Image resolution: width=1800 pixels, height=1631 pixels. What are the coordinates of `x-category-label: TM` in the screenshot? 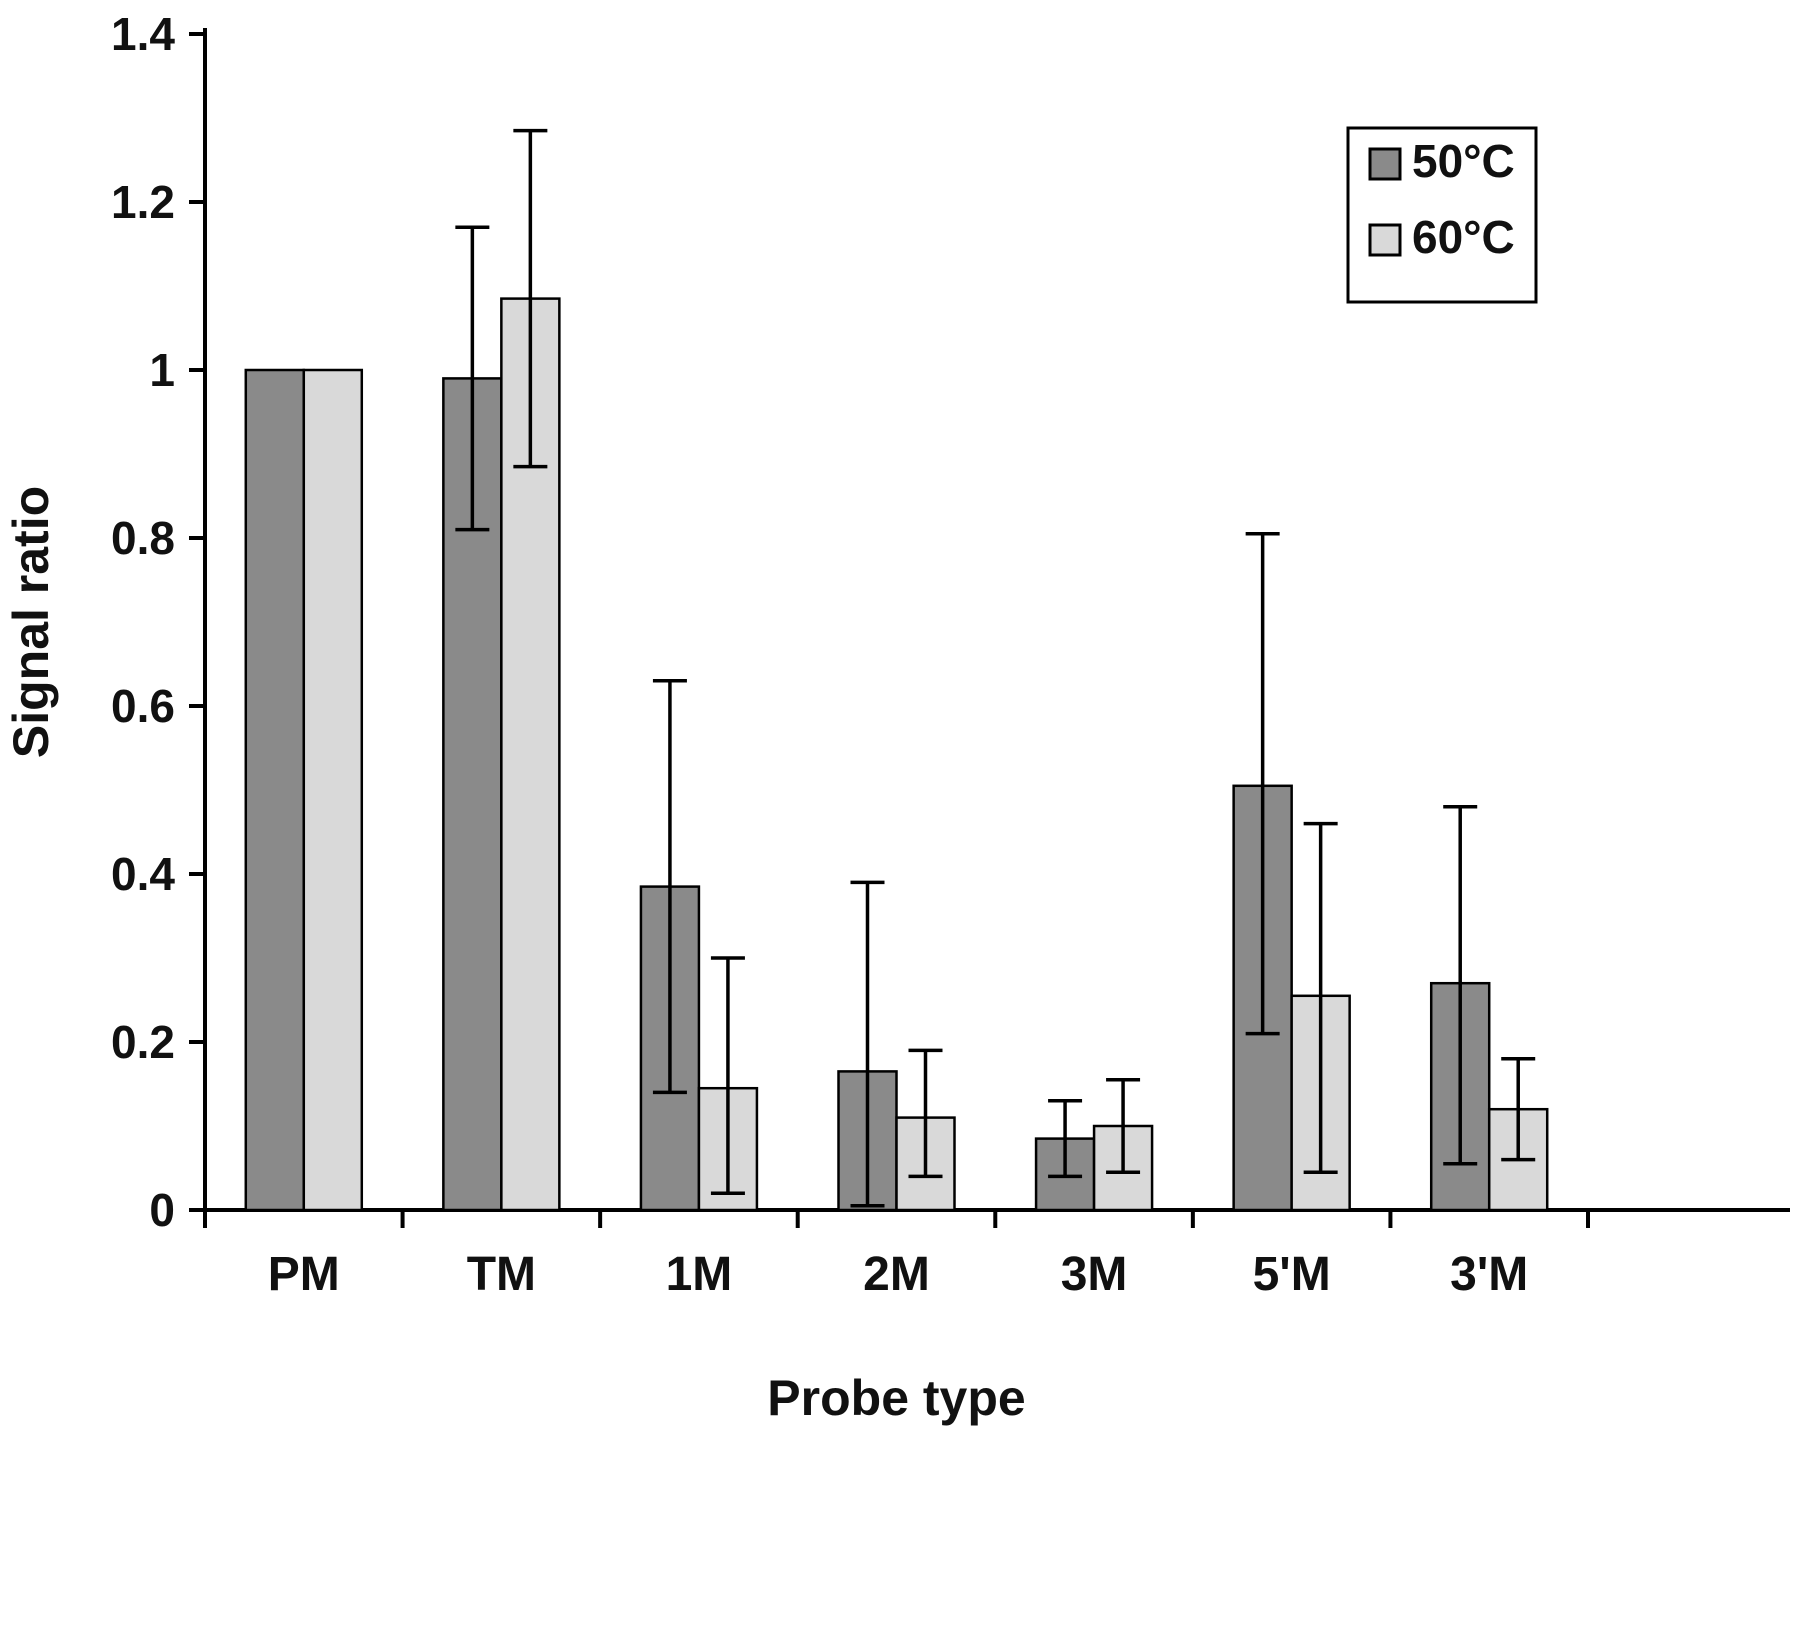 It's located at (501, 1274).